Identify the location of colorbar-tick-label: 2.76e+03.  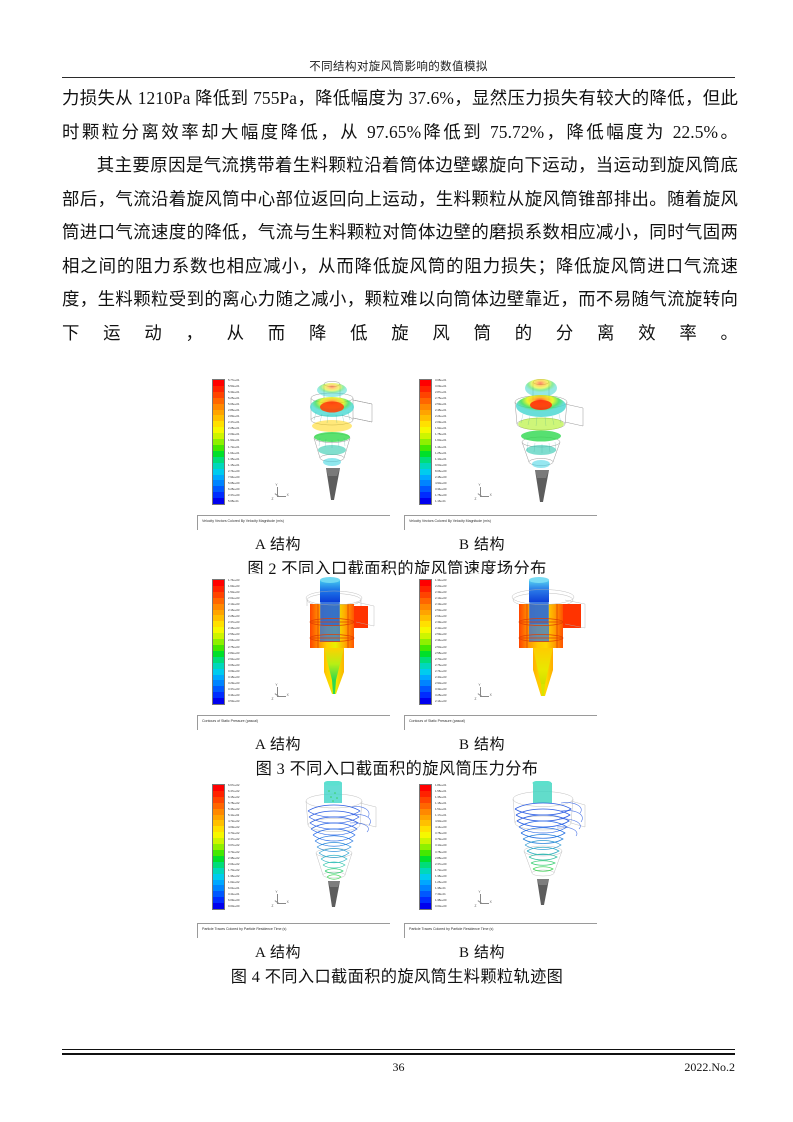
(441, 664).